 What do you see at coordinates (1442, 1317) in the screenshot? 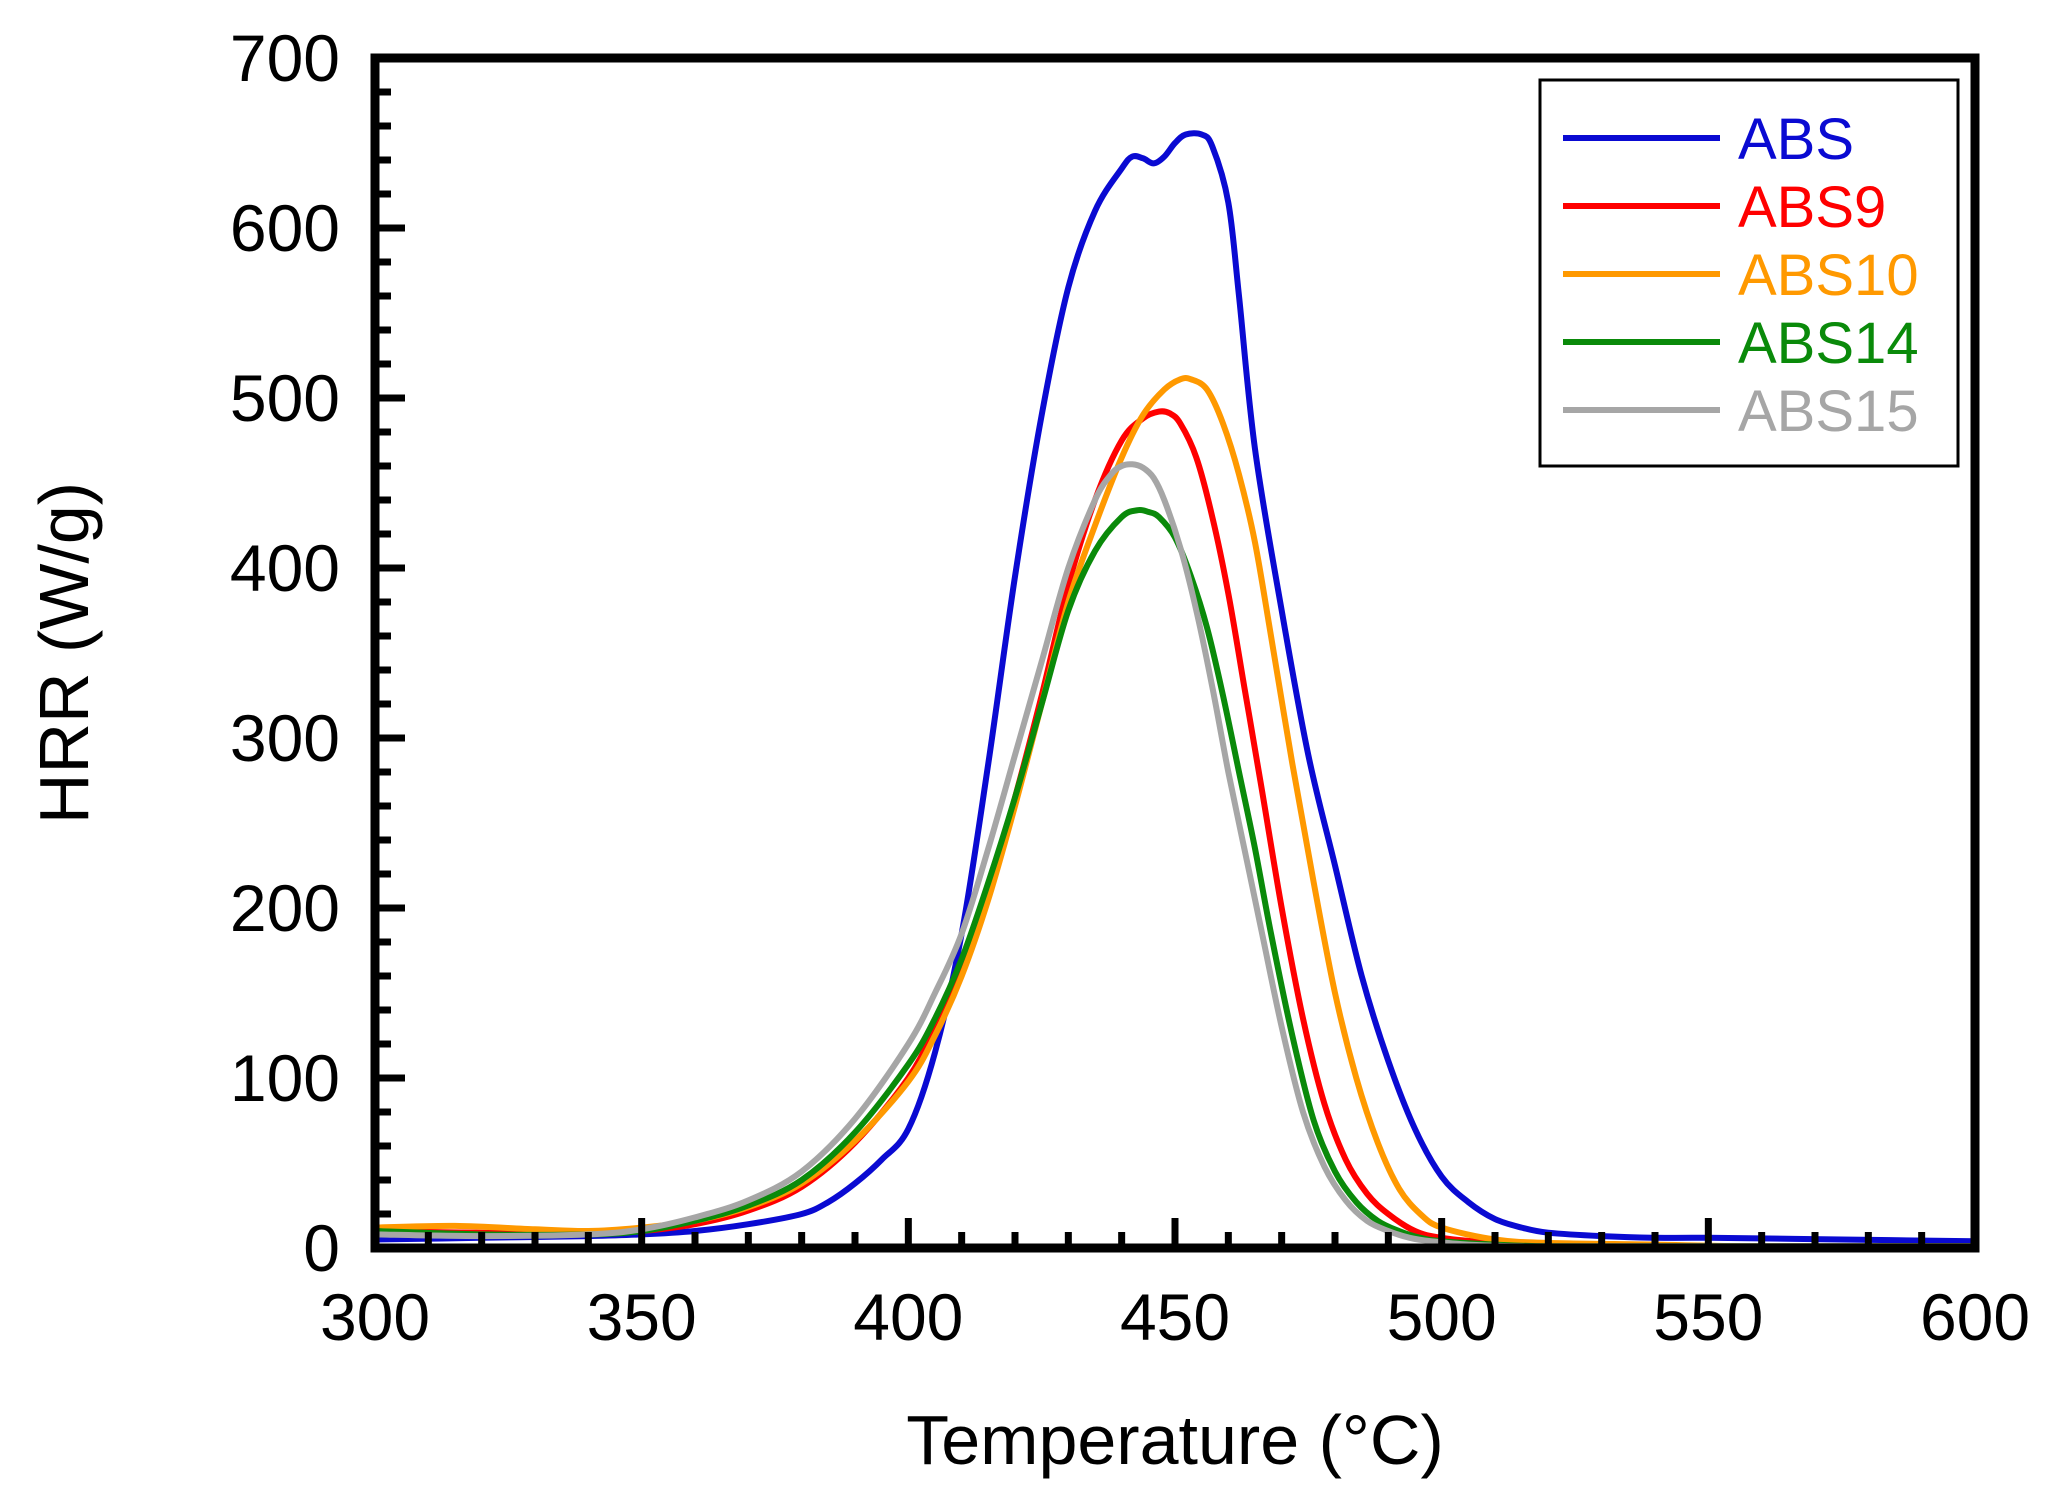
I see `x-tick-label: 500` at bounding box center [1442, 1317].